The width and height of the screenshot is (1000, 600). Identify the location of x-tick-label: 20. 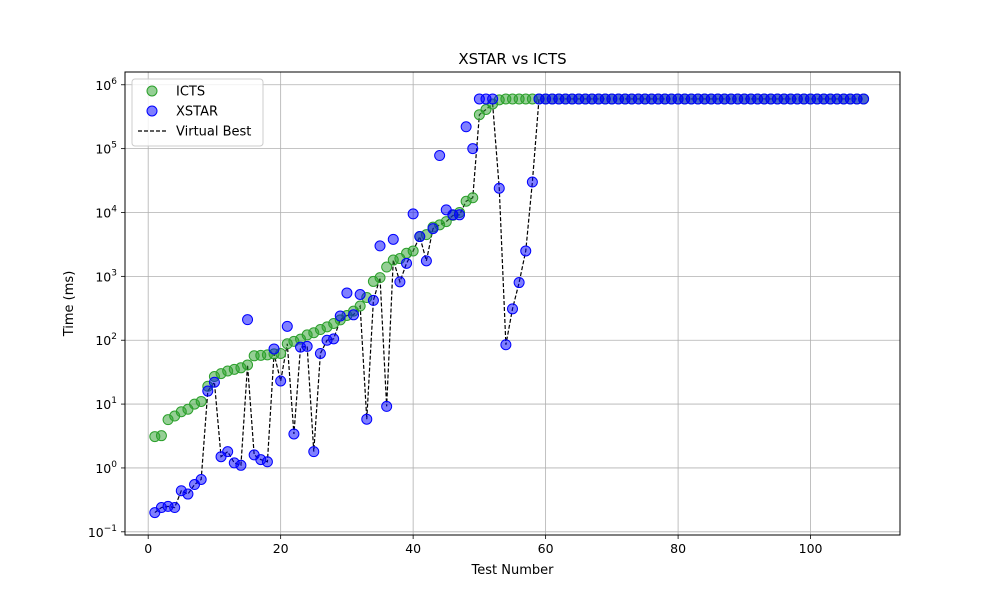
(281, 548).